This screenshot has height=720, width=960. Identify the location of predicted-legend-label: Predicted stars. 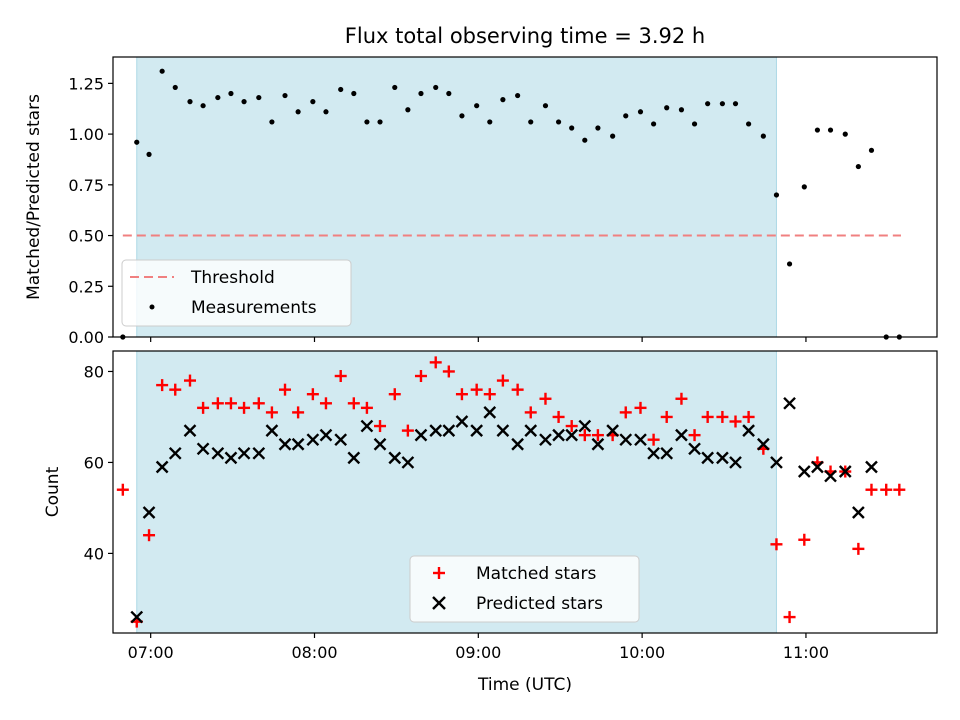
(539, 604).